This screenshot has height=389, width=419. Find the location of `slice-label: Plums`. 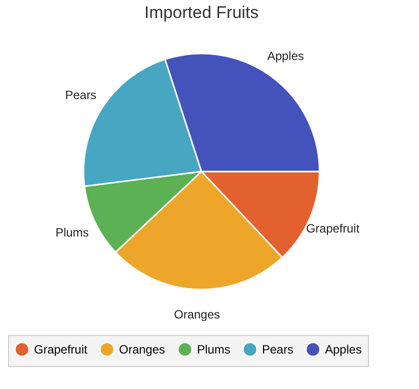

slice-label: Plums is located at coordinates (72, 232).